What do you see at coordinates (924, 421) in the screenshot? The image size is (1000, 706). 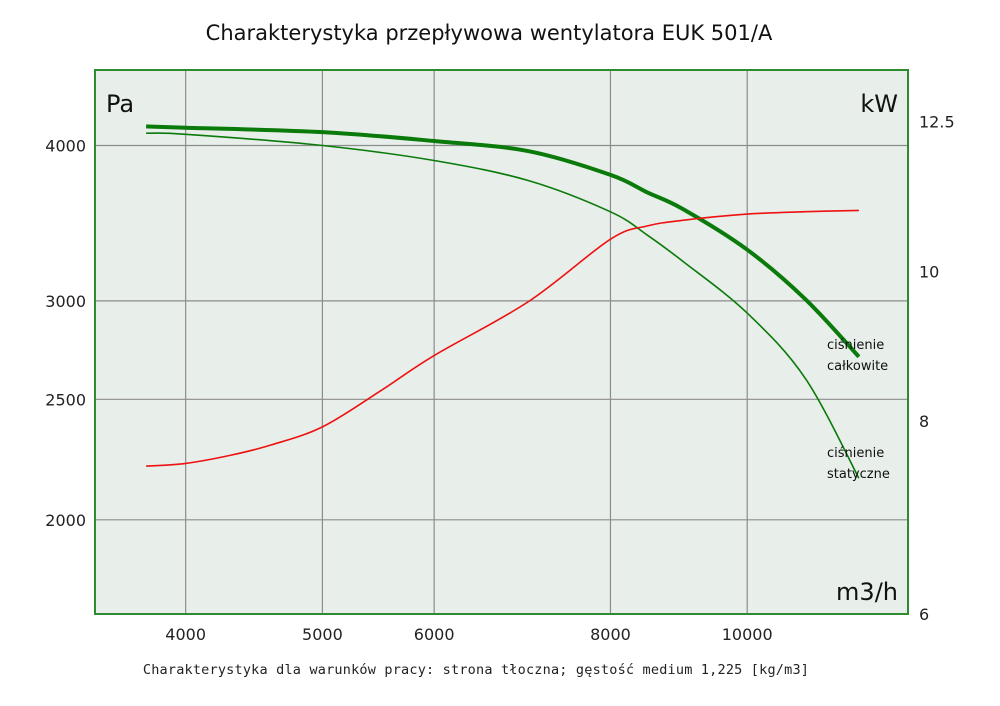 I see `y-right-tick-label-8: 8` at bounding box center [924, 421].